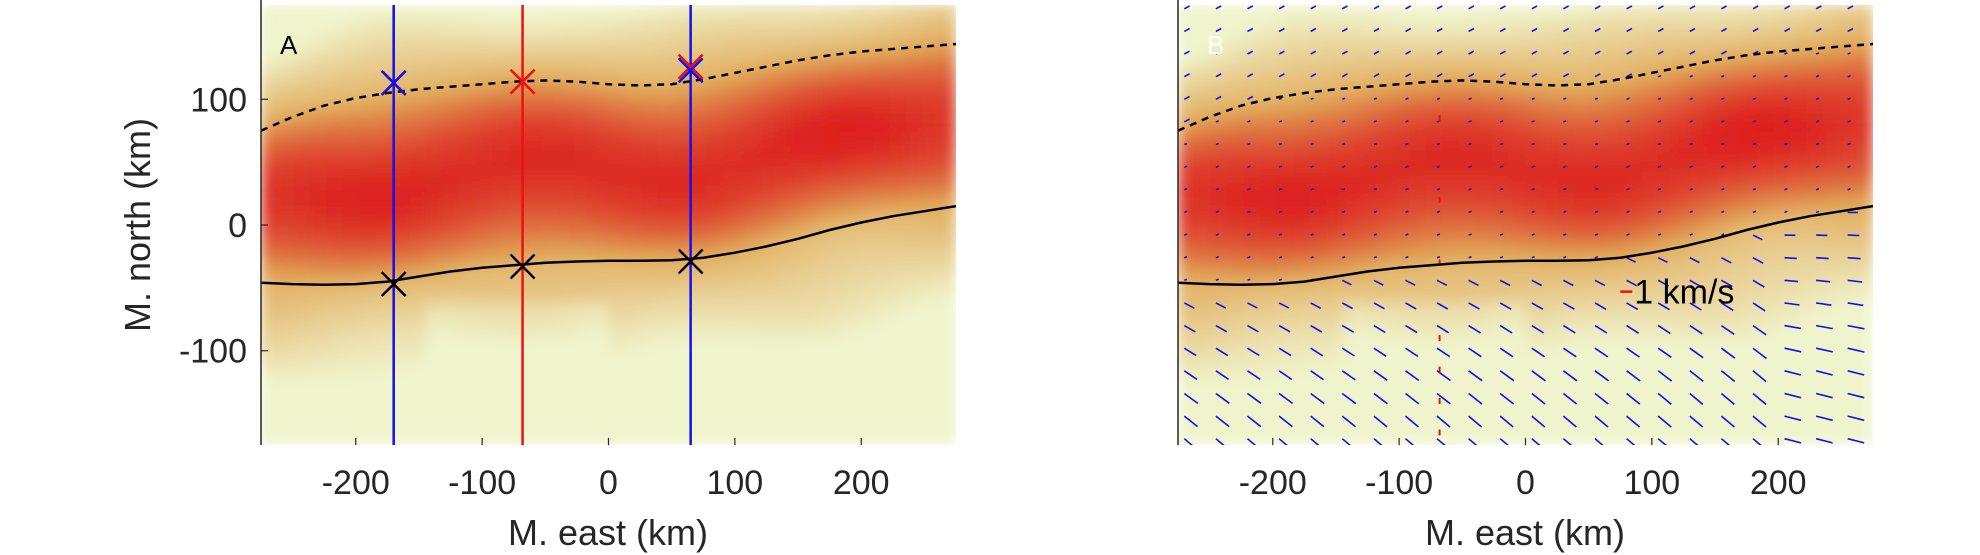 The height and width of the screenshot is (555, 1980). I want to click on x-tick-label: -200, so click(1273, 483).